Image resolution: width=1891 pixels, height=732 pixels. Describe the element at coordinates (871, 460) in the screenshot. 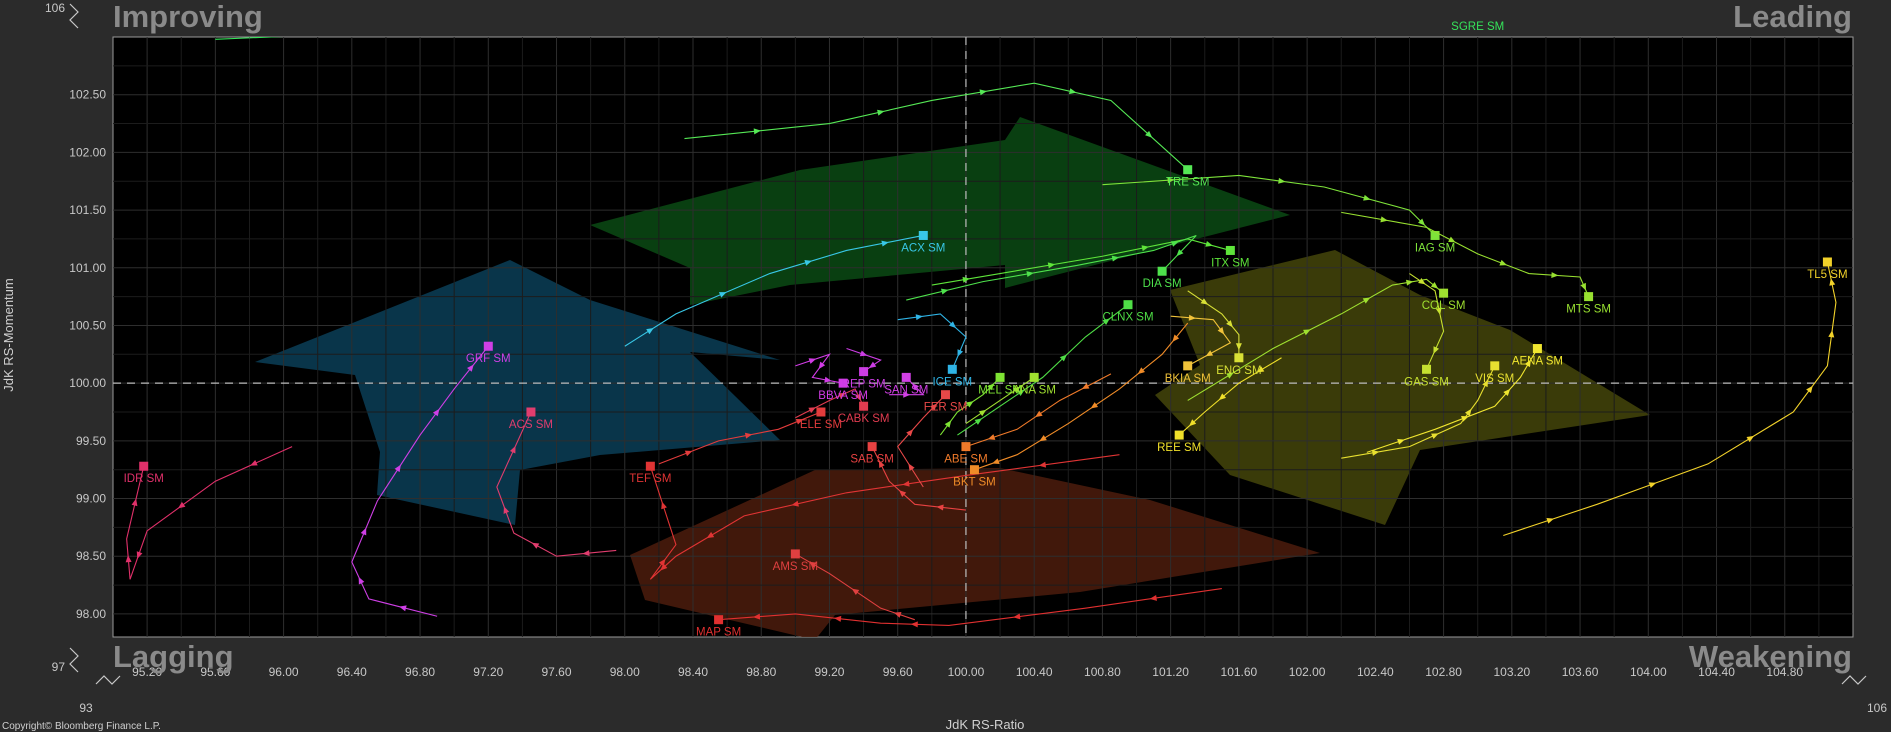

I see `series-label: SAB SM` at that location.